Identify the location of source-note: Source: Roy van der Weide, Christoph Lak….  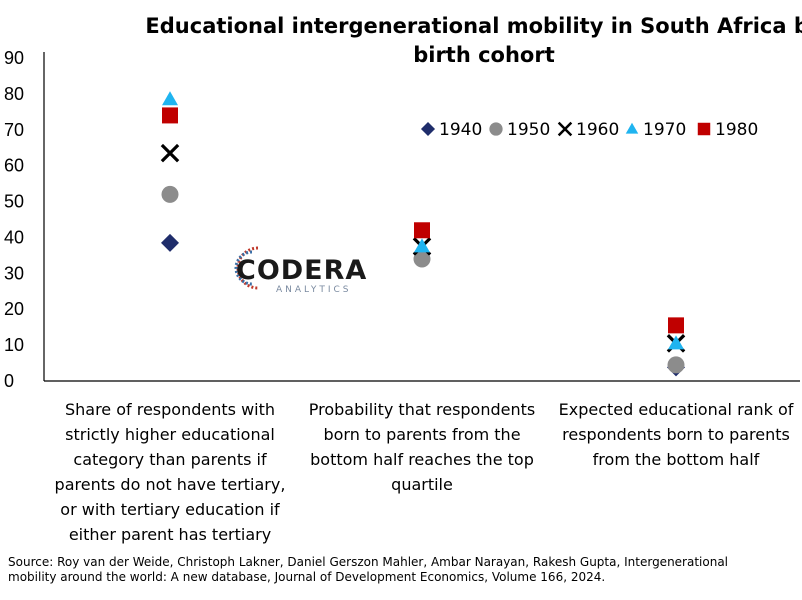
(368, 569).